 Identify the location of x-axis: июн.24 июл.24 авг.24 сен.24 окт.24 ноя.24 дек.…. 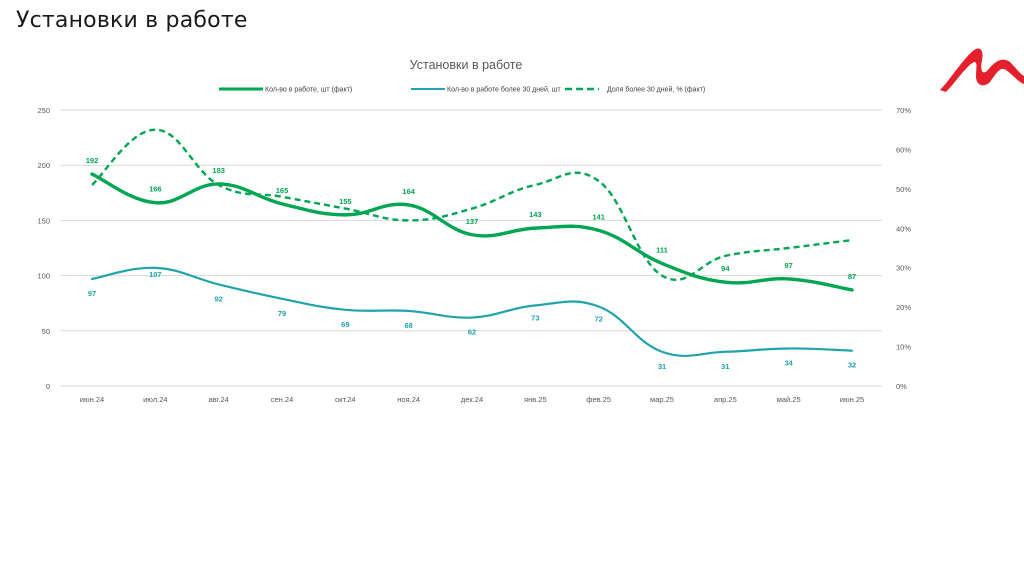
(472, 399).